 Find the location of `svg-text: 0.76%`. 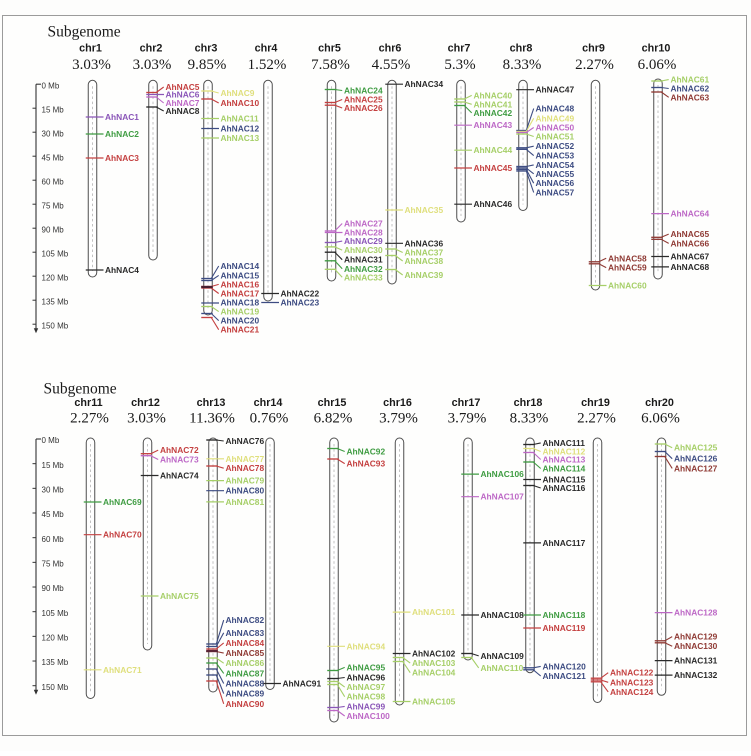

svg-text: 0.76% is located at coordinates (269, 419).